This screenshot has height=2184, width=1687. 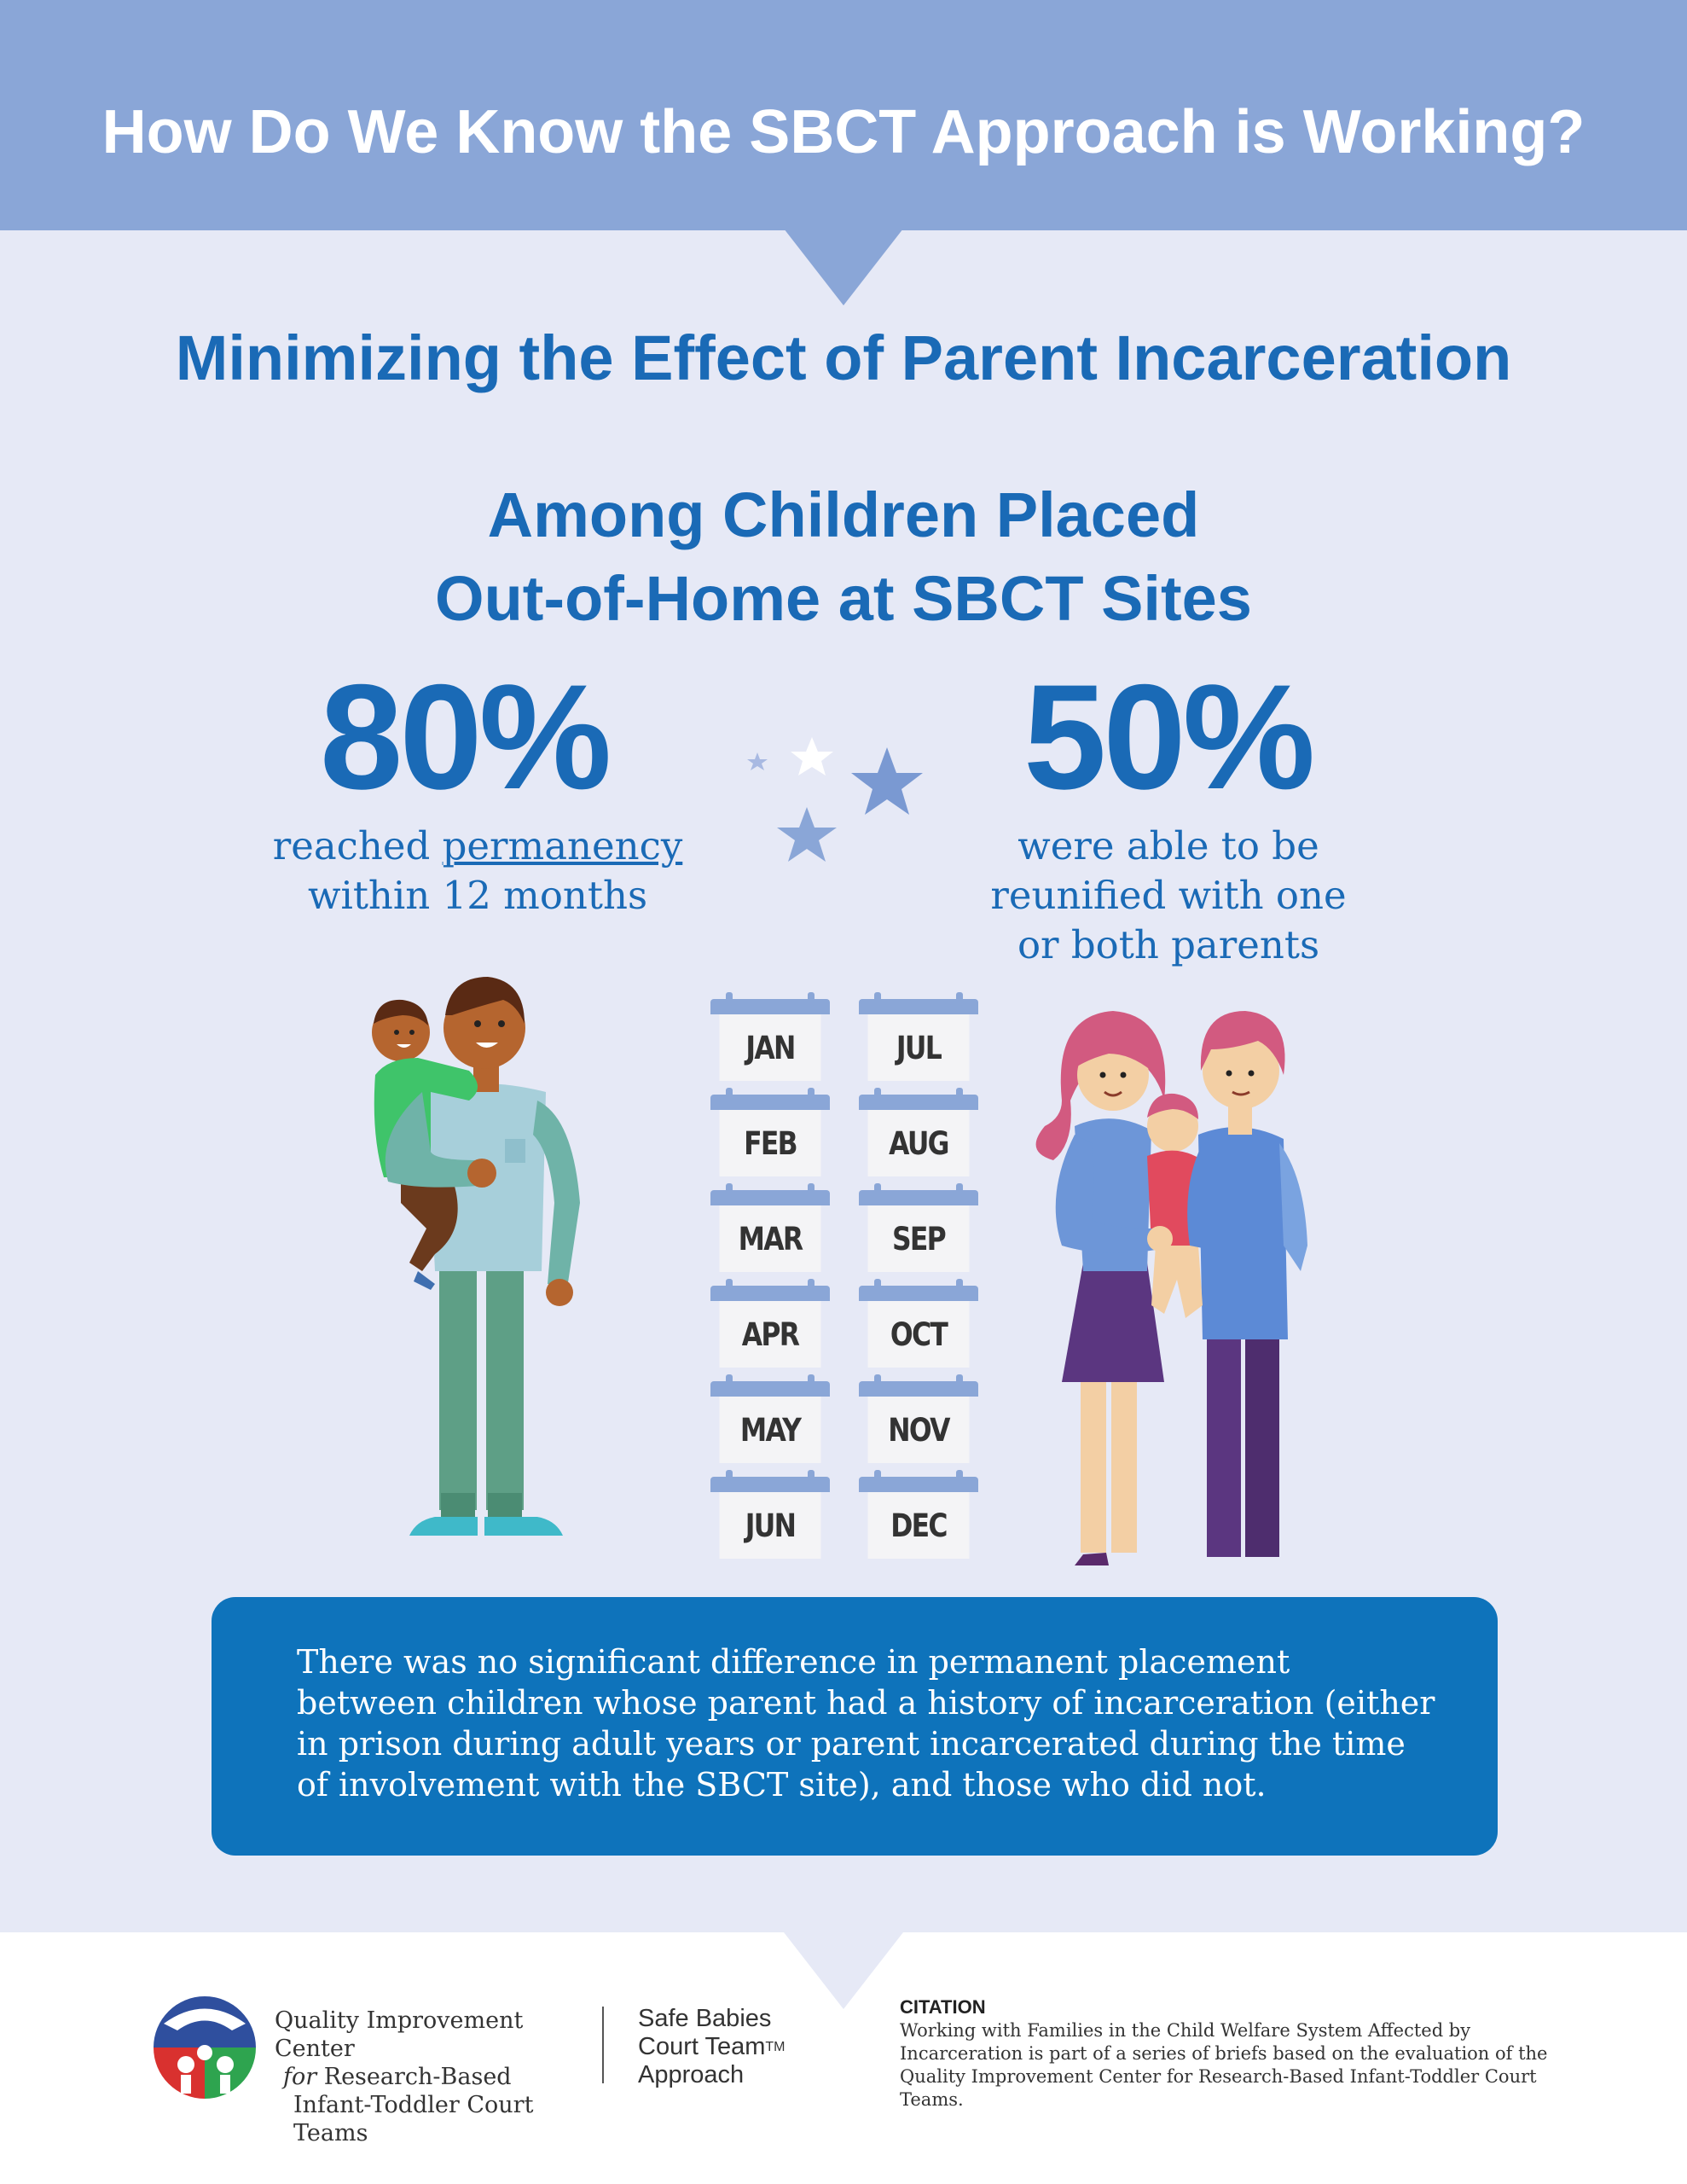 What do you see at coordinates (466, 737) in the screenshot?
I see `stat-permanency-value: 80%` at bounding box center [466, 737].